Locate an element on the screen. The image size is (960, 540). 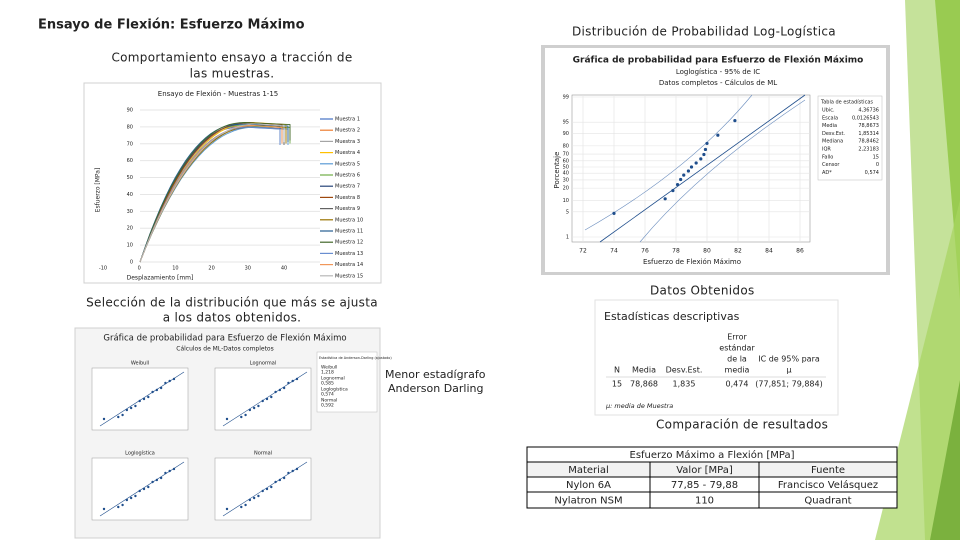
stats-box is located at coordinates (850, 138).